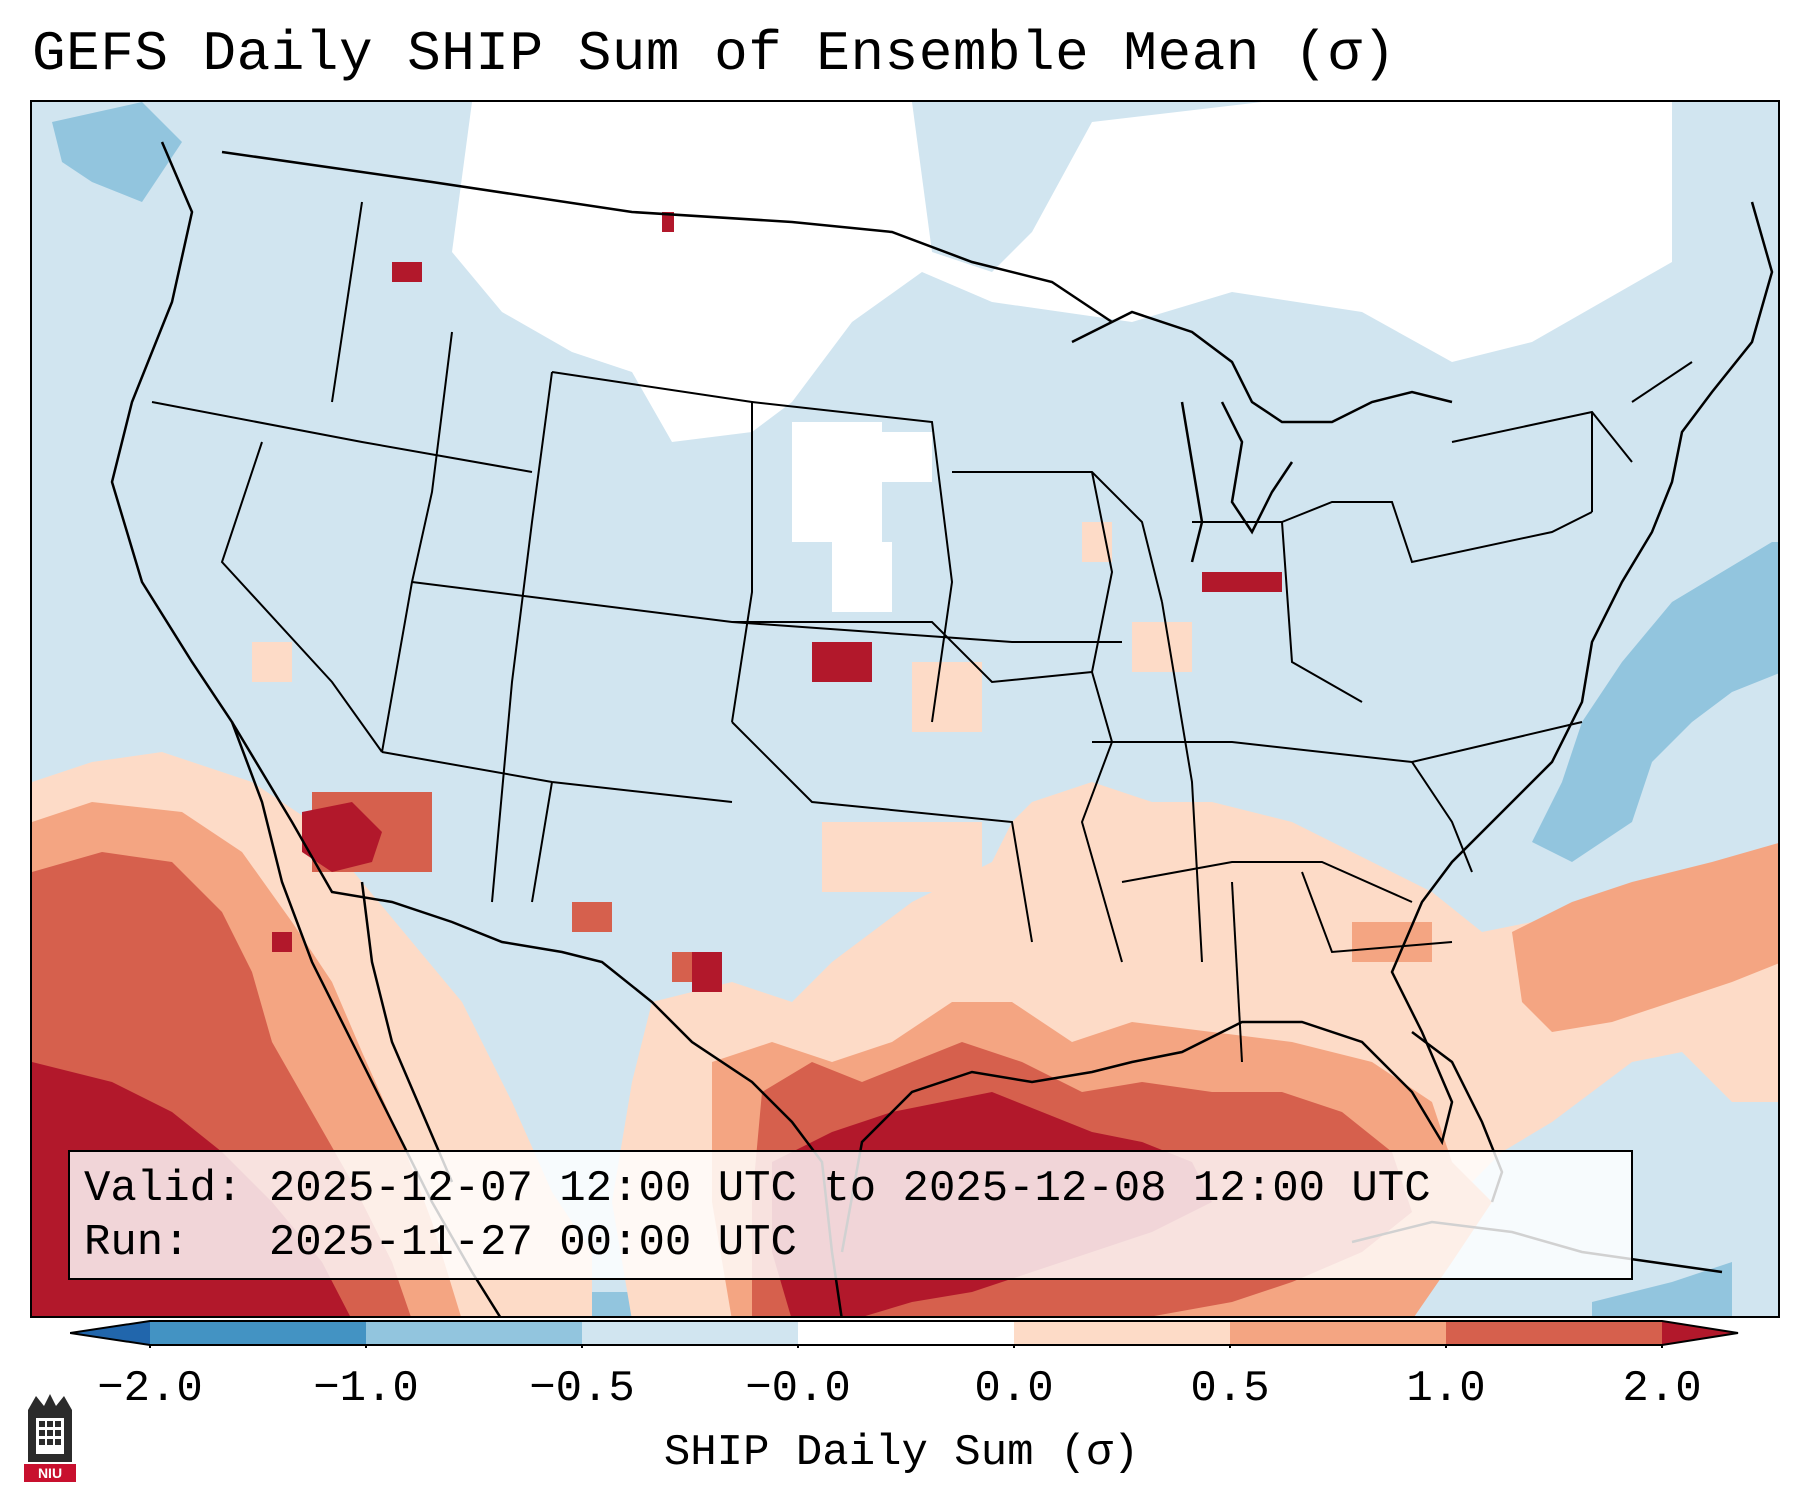 This screenshot has height=1506, width=1803. I want to click on colorbar-tick-label: −2.0, so click(150, 1389).